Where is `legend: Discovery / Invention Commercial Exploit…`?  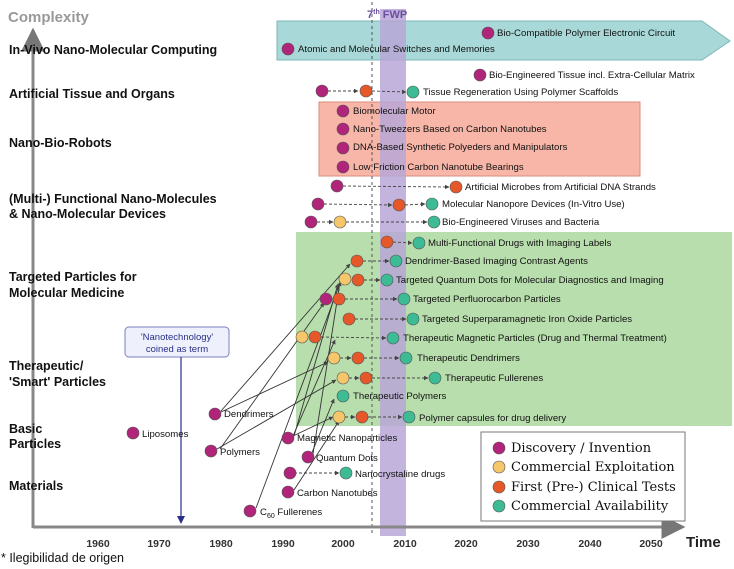
legend: Discovery / Invention Commercial Exploit… is located at coordinates (583, 476).